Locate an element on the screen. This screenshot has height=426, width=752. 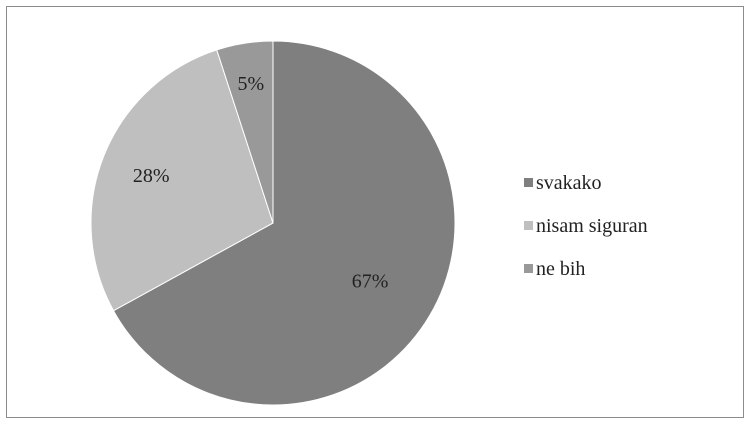
data-label-nisam-siguran: 28% is located at coordinates (151, 176).